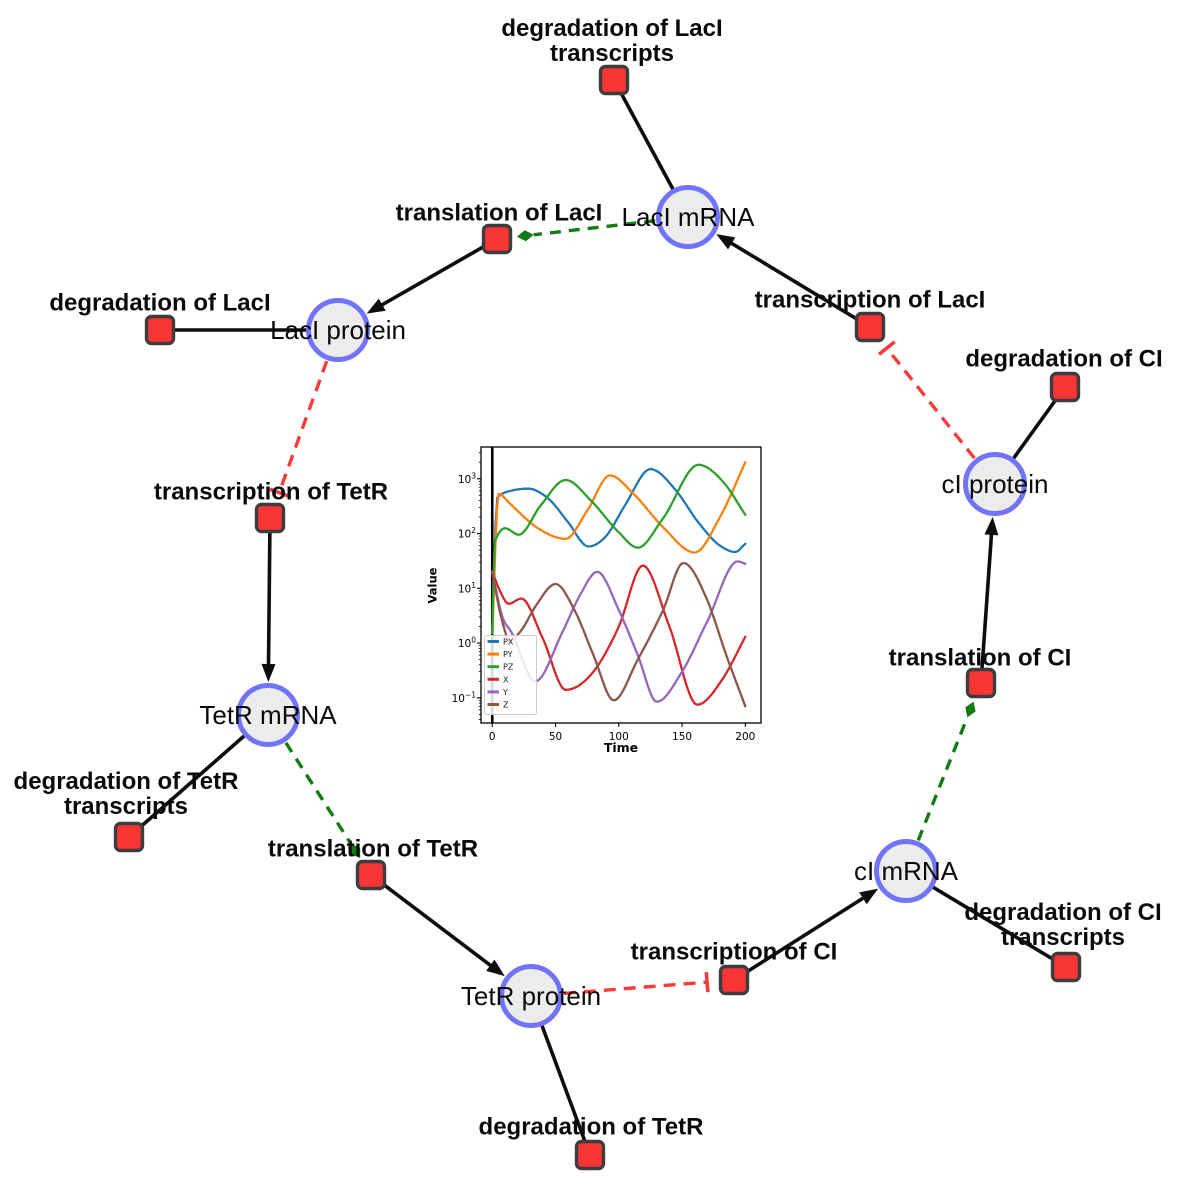 The width and height of the screenshot is (1189, 1200). I want to click on series-PY, so click(619, 548).